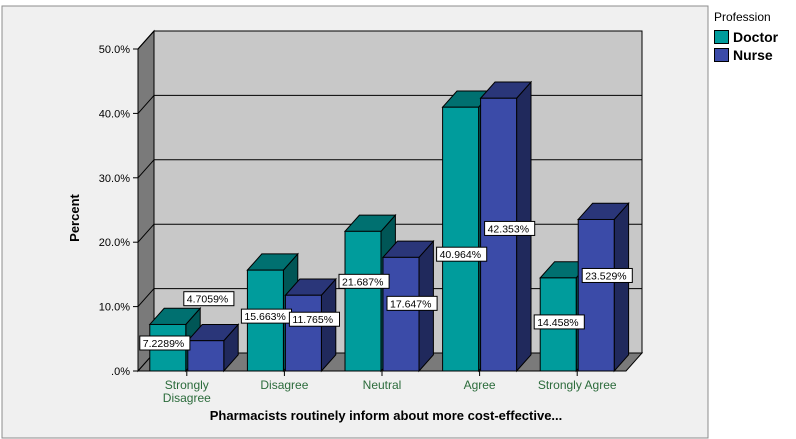  I want to click on legend-label-nurse: Nurse, so click(753, 55).